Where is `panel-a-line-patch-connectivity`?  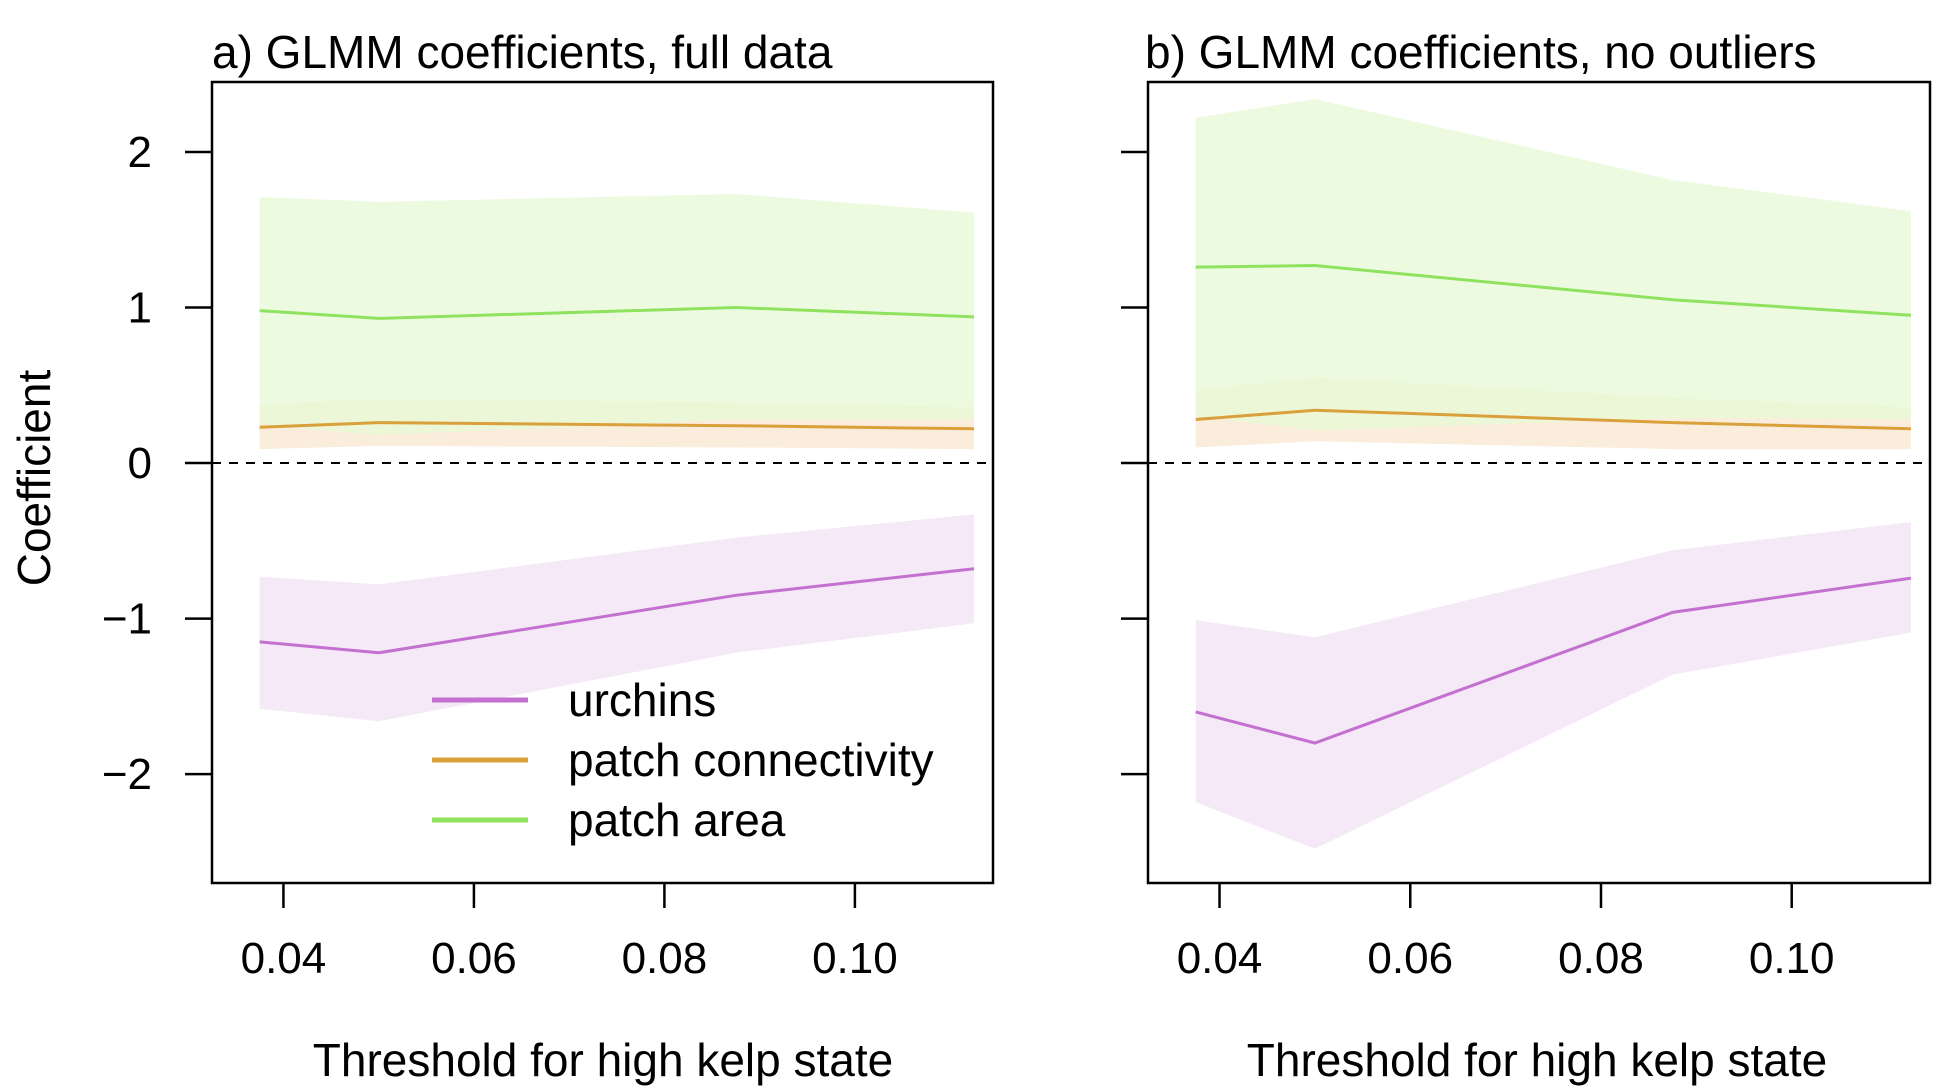 panel-a-line-patch-connectivity is located at coordinates (617, 426).